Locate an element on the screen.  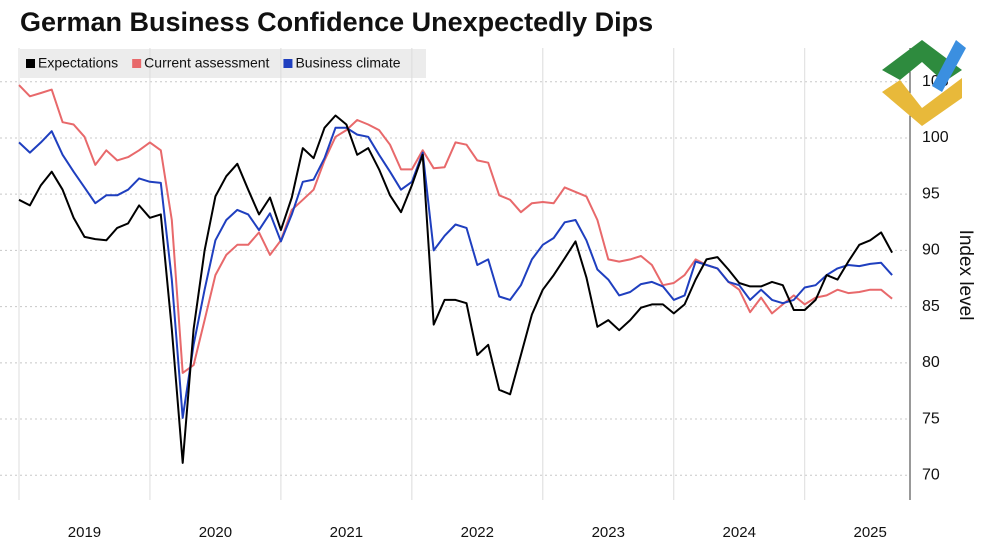
logo is located at coordinates (924, 83).